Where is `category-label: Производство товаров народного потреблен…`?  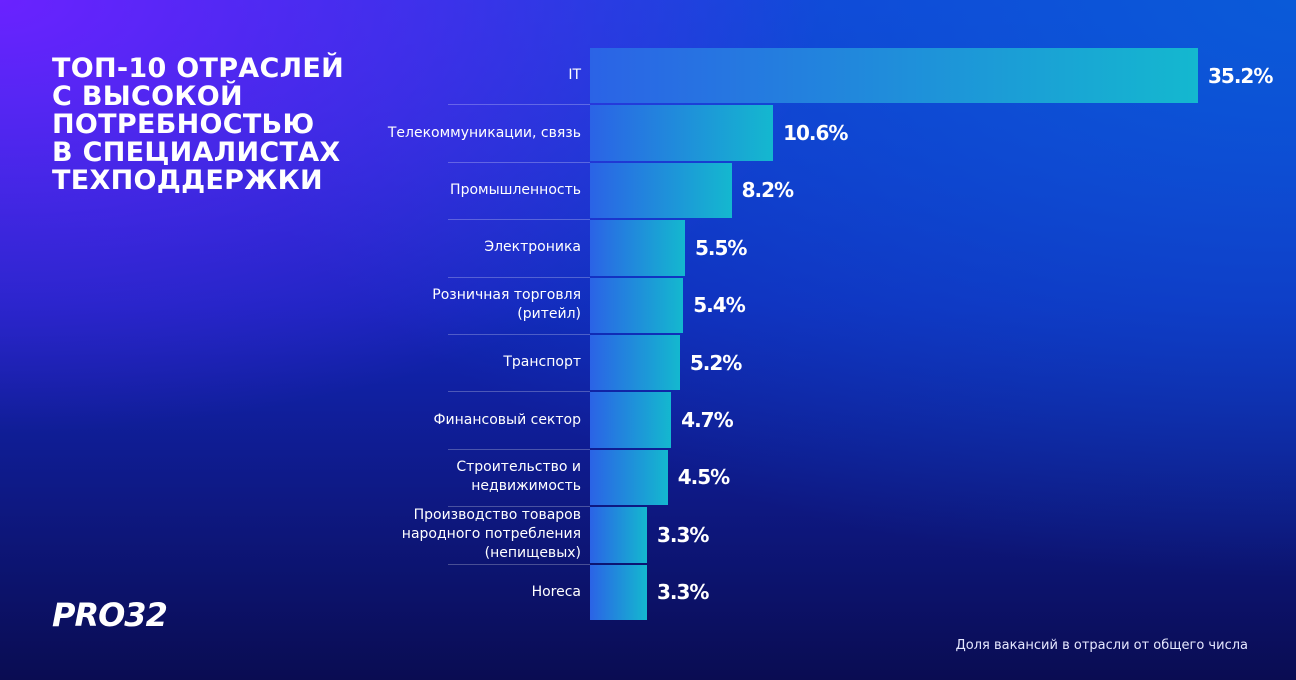 category-label: Производство товаров народного потреблен… is located at coordinates (491, 534).